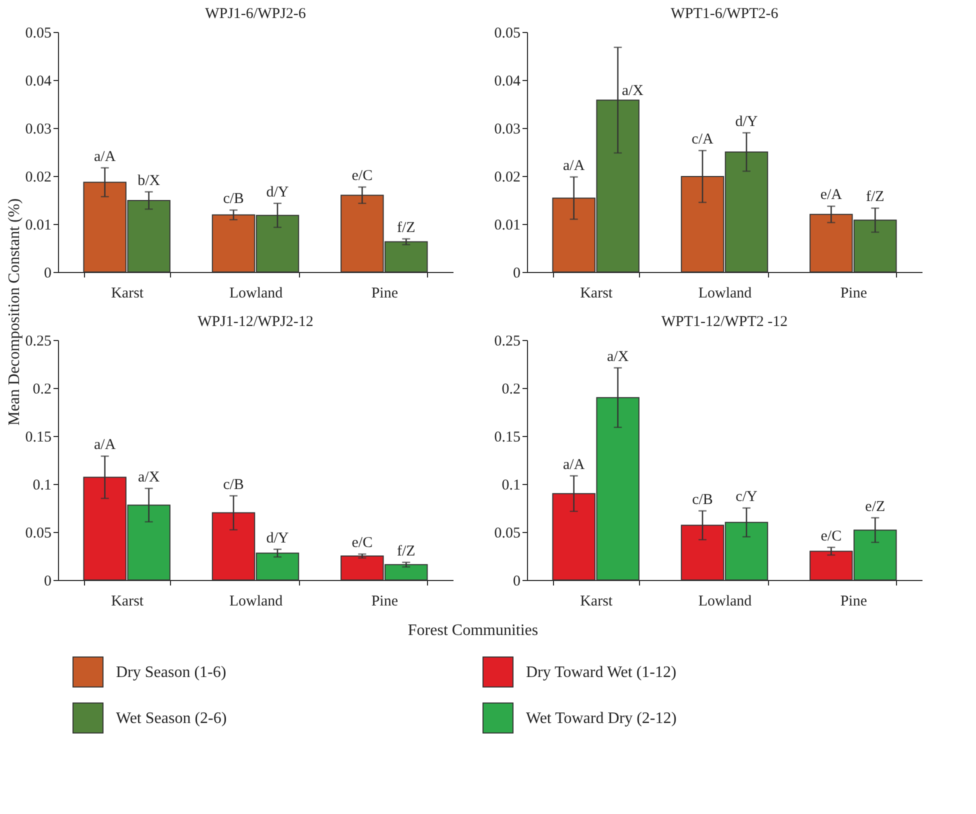 This screenshot has width=976, height=814. What do you see at coordinates (875, 506) in the screenshot?
I see `data-label: e/Z` at bounding box center [875, 506].